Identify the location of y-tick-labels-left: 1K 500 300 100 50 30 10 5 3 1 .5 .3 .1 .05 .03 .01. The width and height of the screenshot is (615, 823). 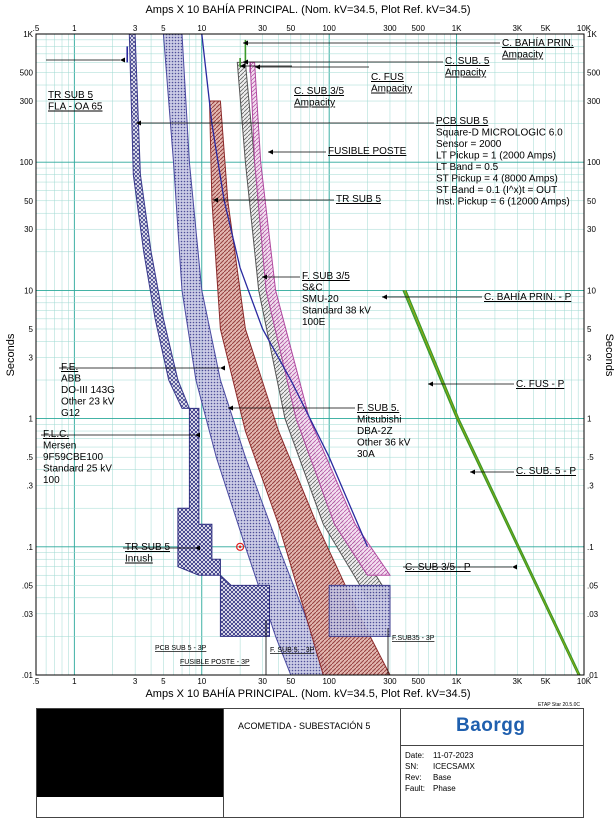
(27, 355).